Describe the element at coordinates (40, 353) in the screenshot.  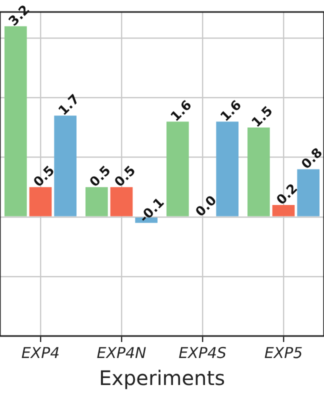
I see `x-tick-label: EXP4` at that location.